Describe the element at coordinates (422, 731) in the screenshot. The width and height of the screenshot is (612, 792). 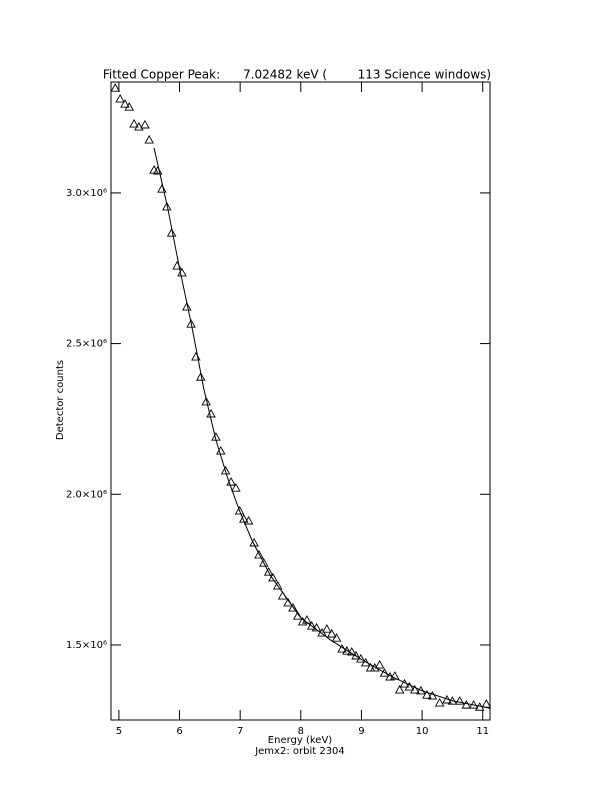
I see `x-tick-label: 10` at that location.